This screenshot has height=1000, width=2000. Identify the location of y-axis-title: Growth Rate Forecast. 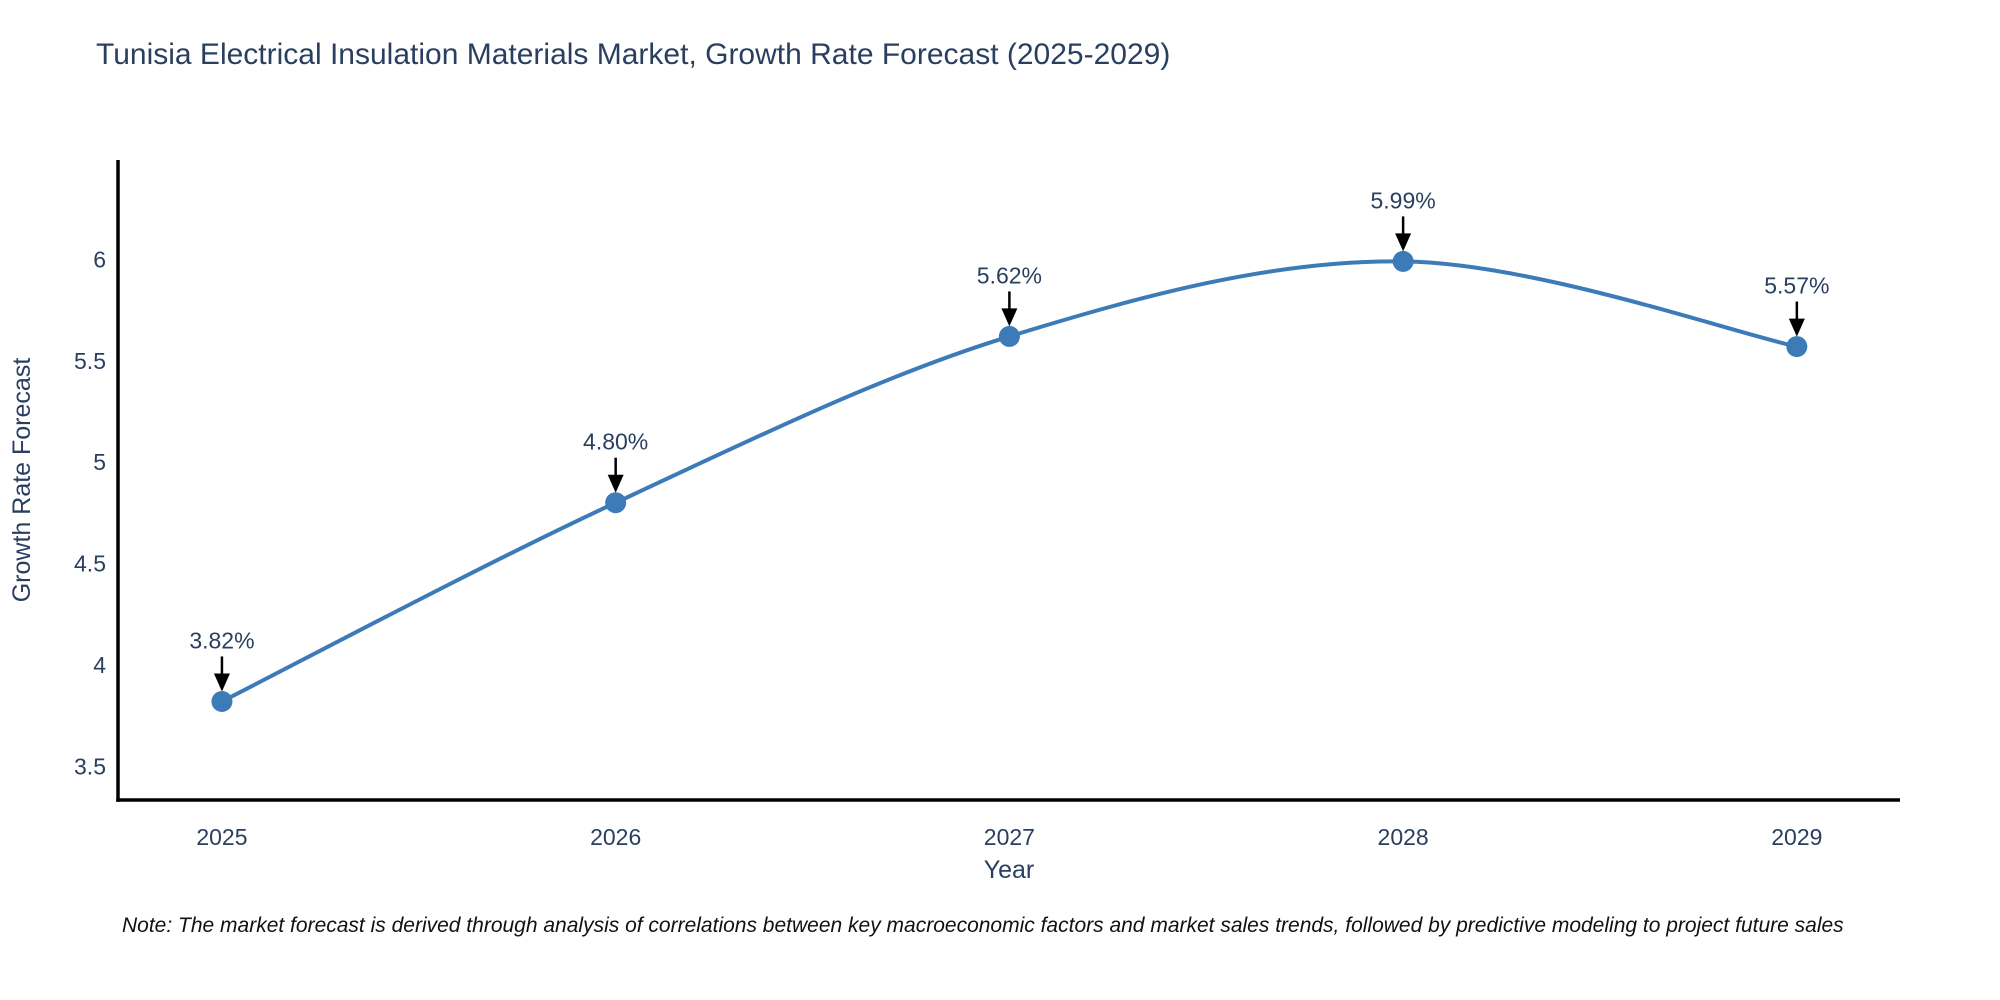
(22, 480).